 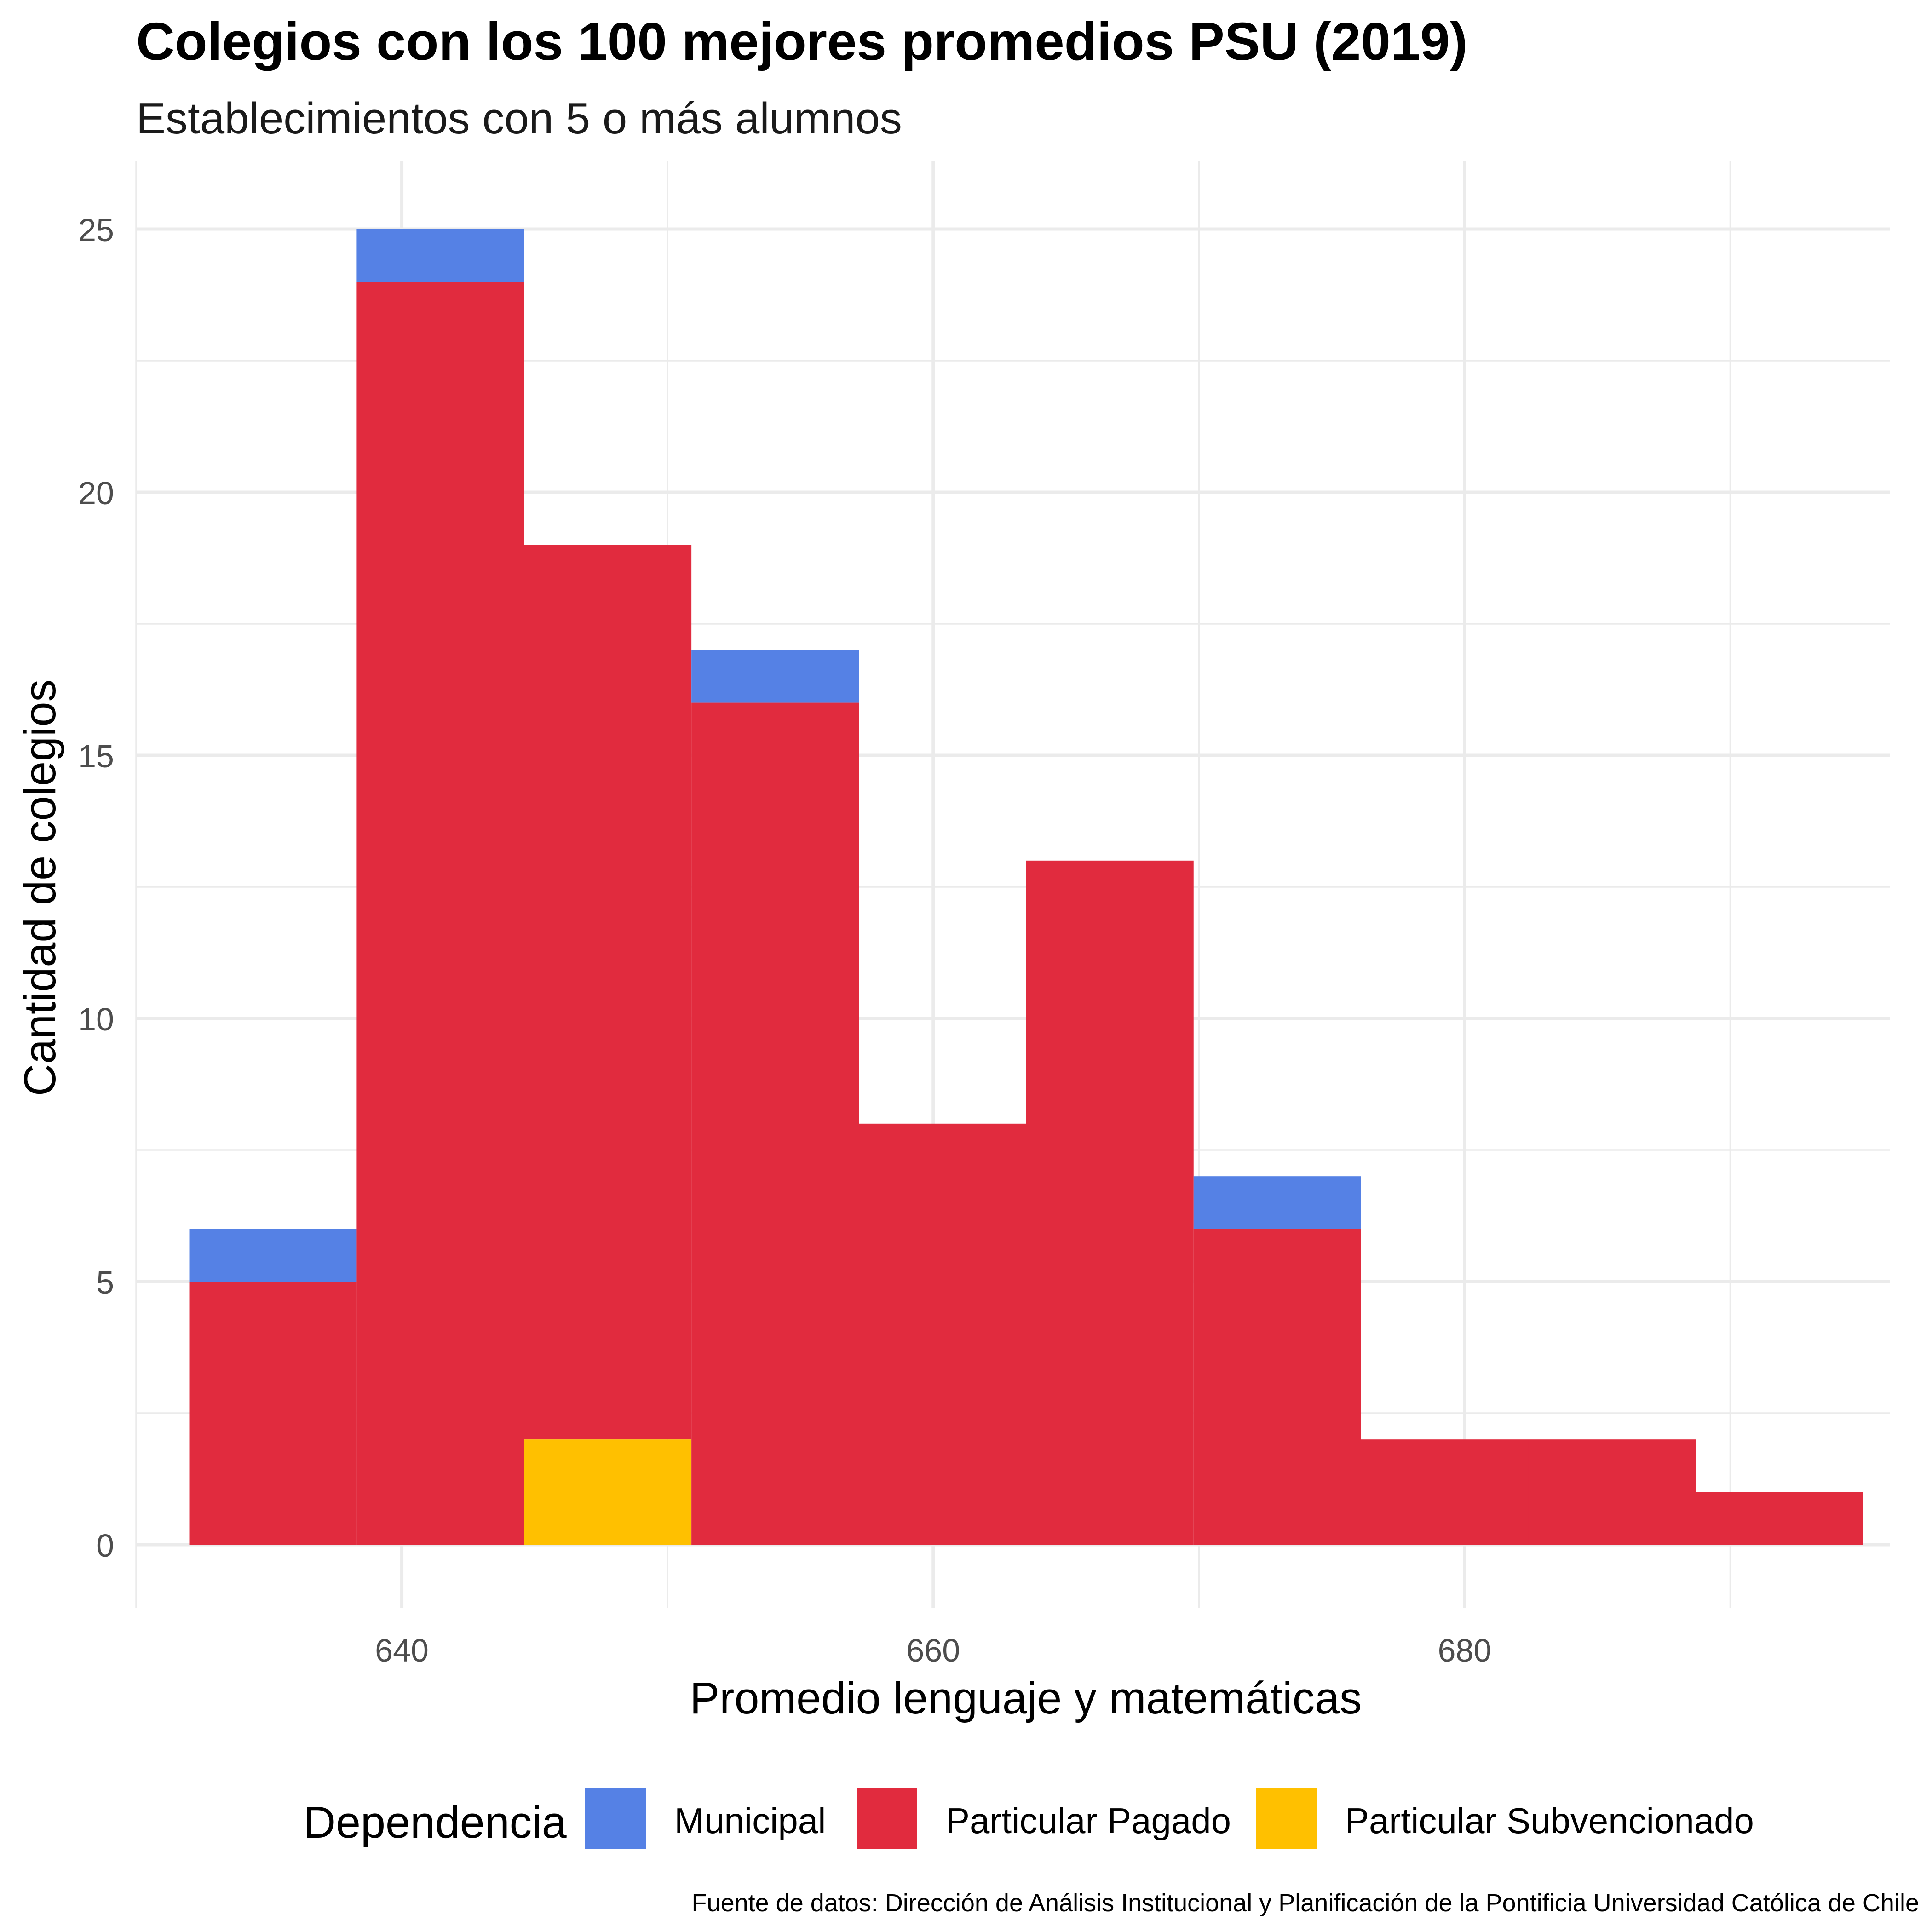 I want to click on y-tick-label: 25, so click(x=96, y=230).